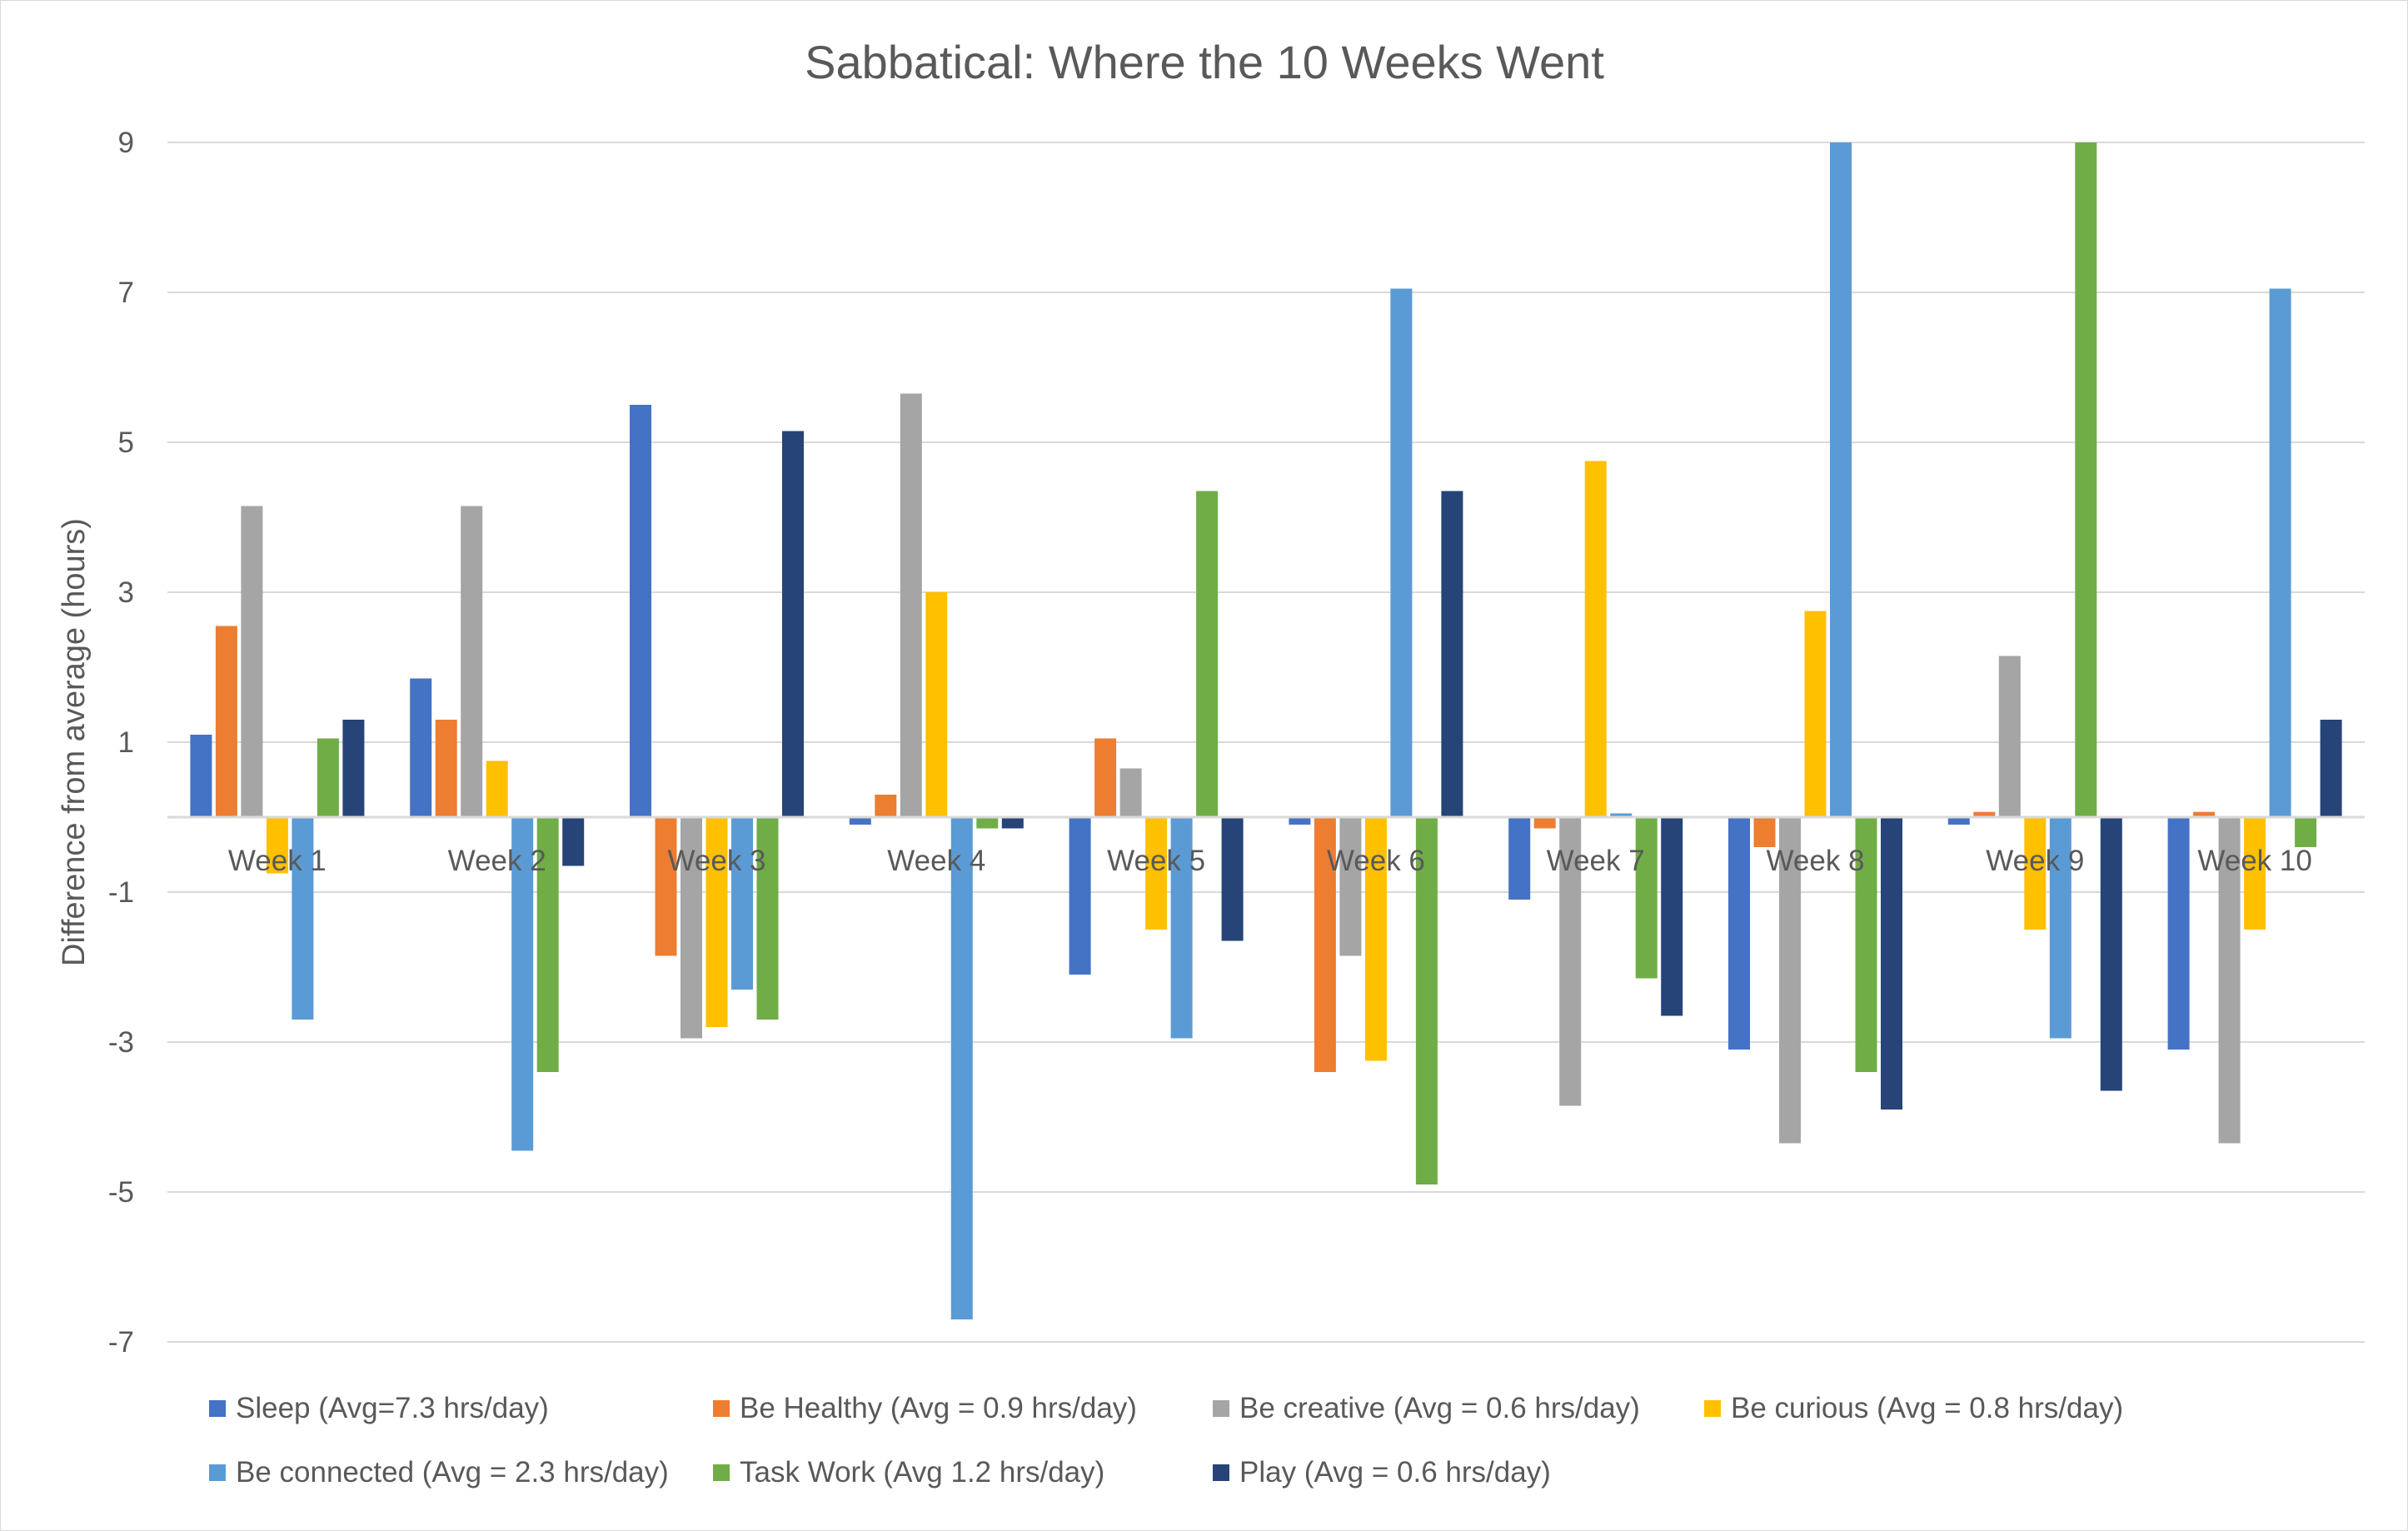  Describe the element at coordinates (126, 143) in the screenshot. I see `y-tick-label: 9` at that location.